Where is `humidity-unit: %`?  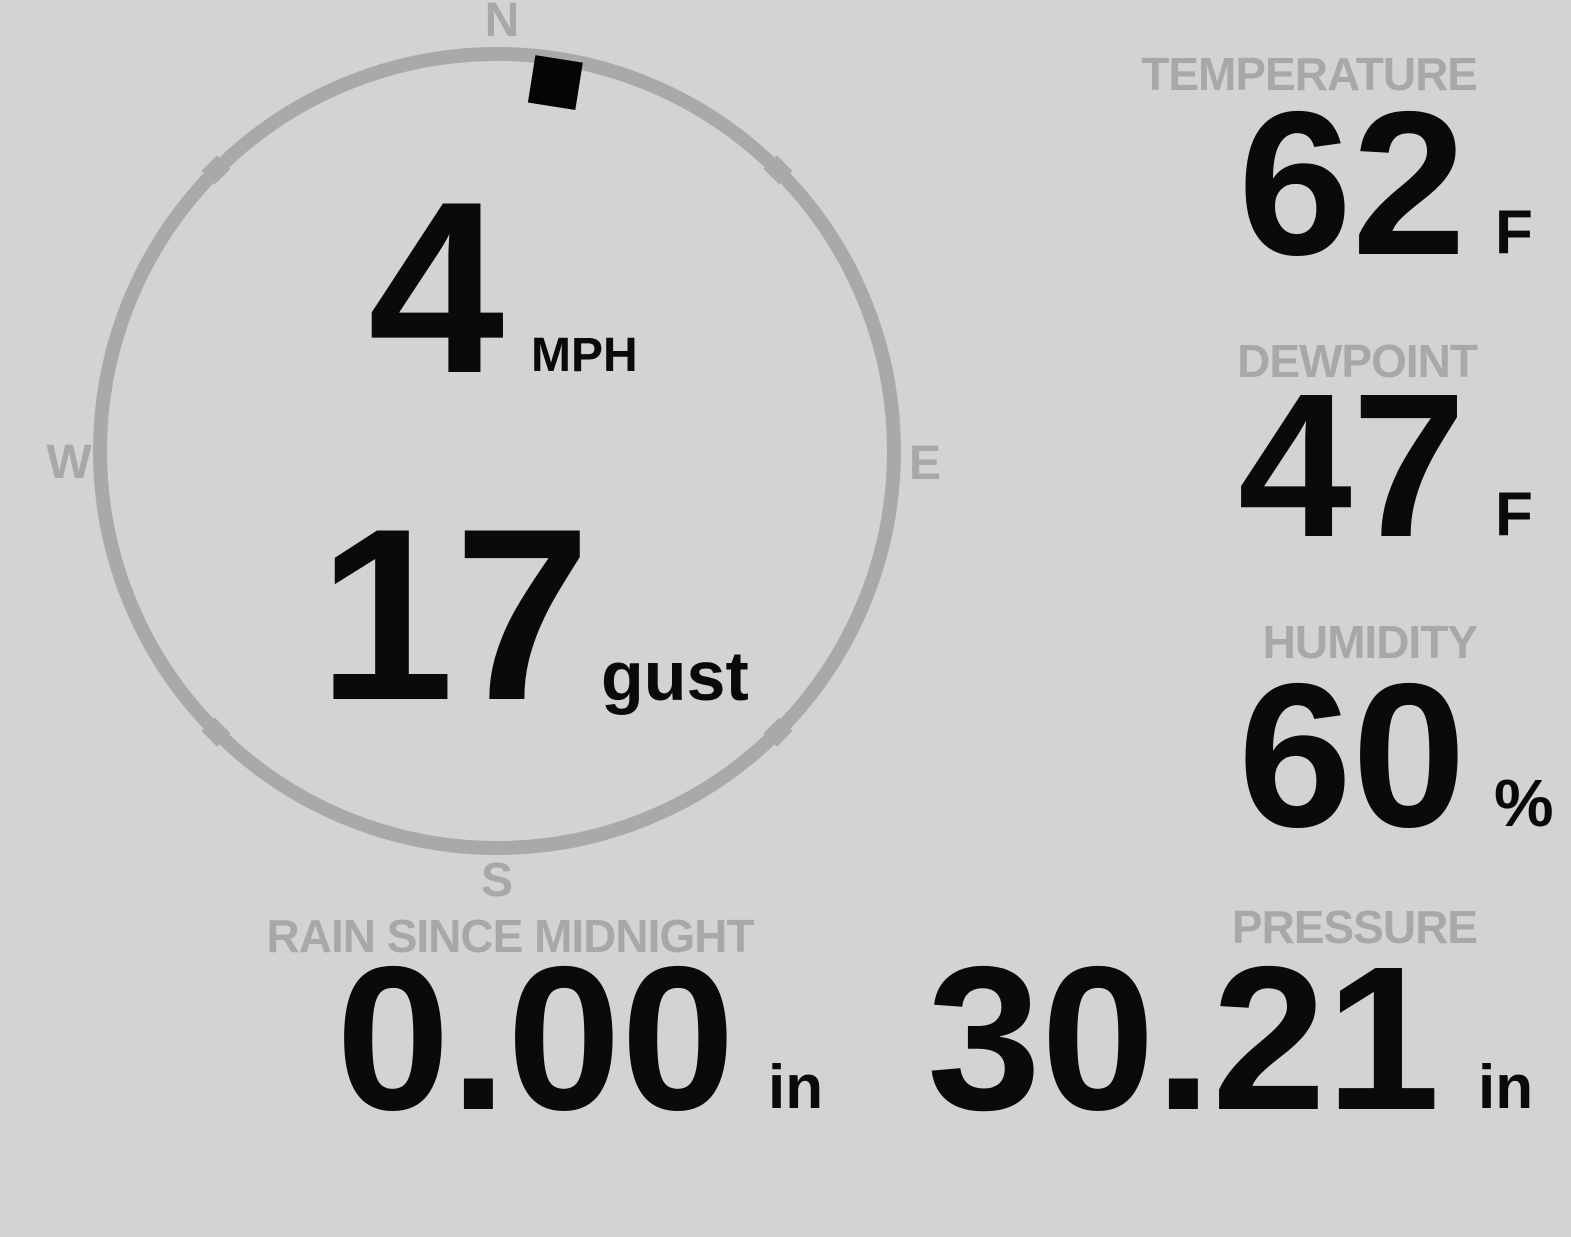 humidity-unit: % is located at coordinates (1524, 803).